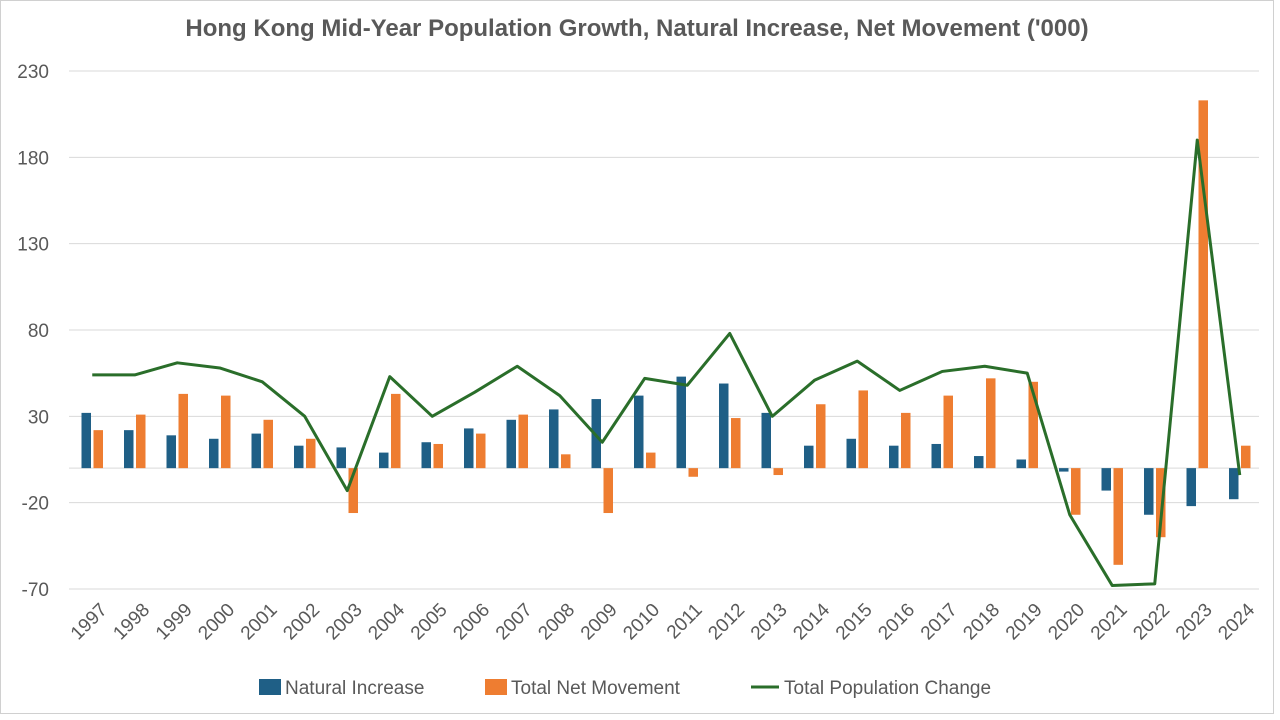  I want to click on y-tick-label: 30, so click(38, 417).